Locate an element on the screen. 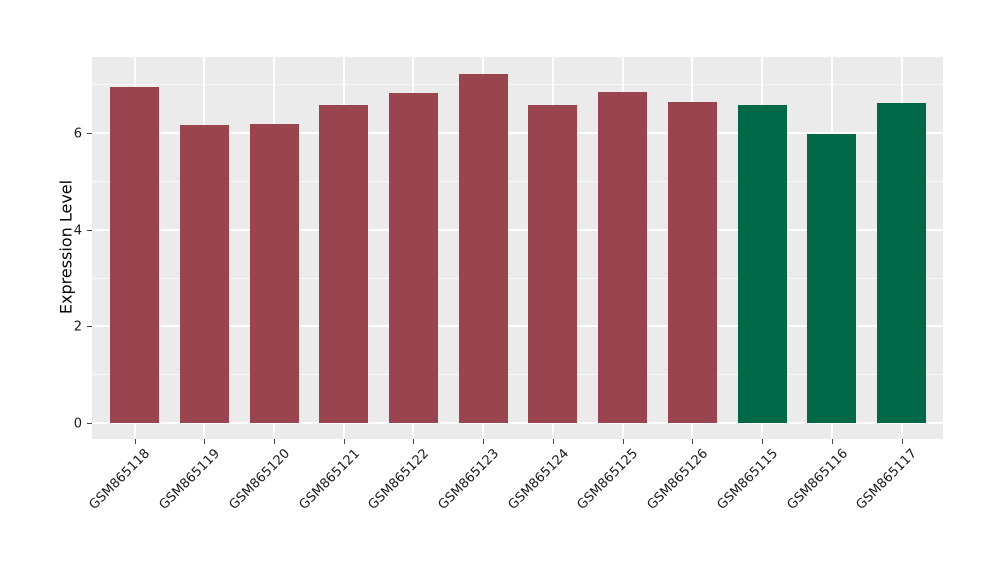 Image resolution: width=1000 pixels, height=580 pixels. x-tick-label: GSM865119 is located at coordinates (190, 479).